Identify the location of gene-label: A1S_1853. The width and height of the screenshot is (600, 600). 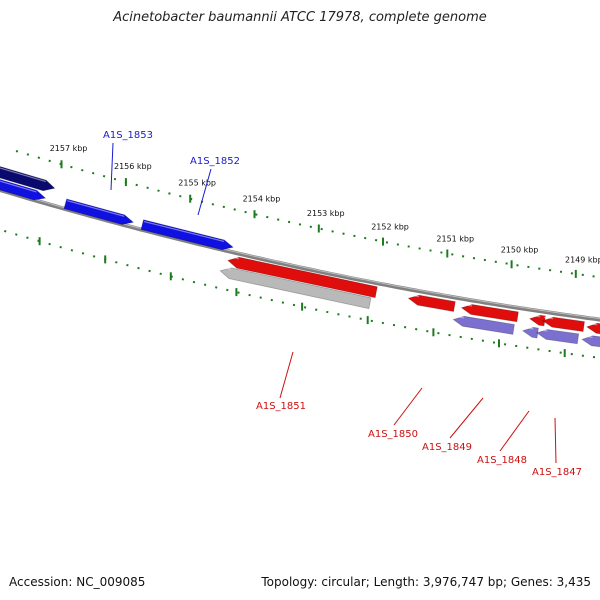
(128, 135).